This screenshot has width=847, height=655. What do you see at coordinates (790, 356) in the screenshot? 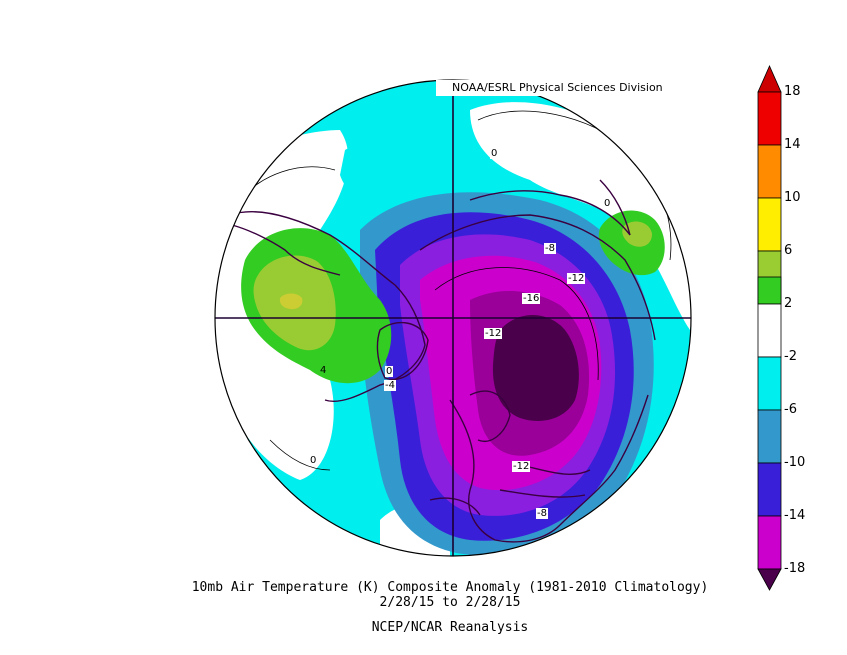
I see `colorbar-tick-label: -2` at bounding box center [790, 356].